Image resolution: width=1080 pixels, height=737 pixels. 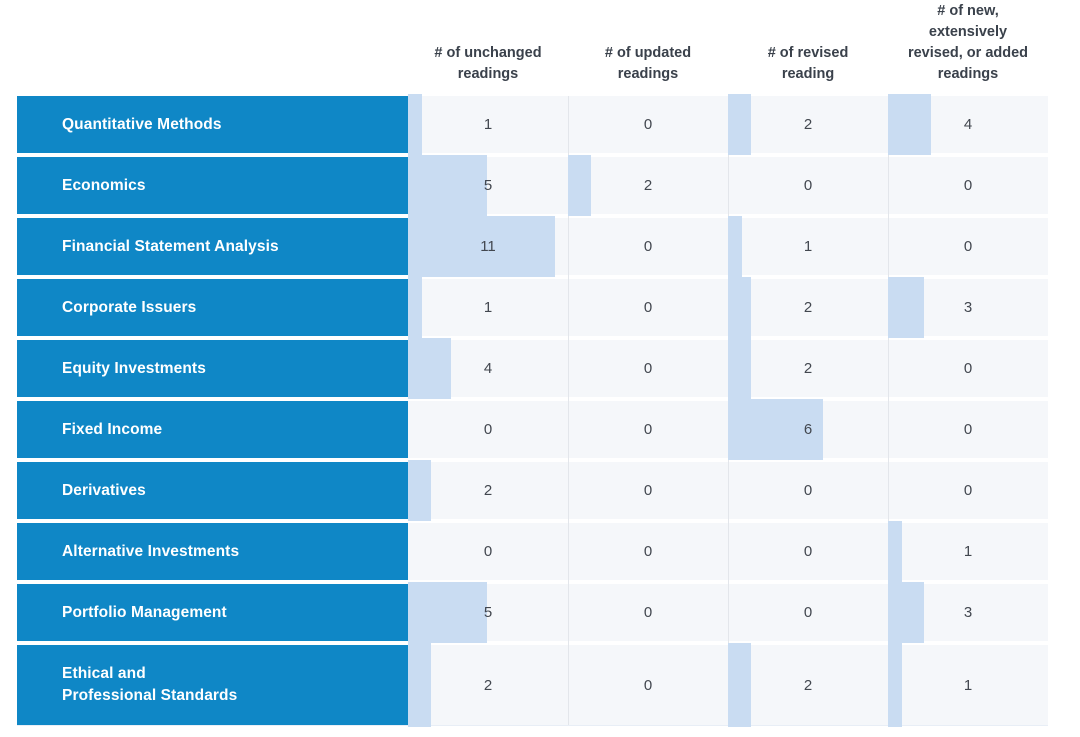 What do you see at coordinates (212, 90) in the screenshot?
I see `corner-spacer` at bounding box center [212, 90].